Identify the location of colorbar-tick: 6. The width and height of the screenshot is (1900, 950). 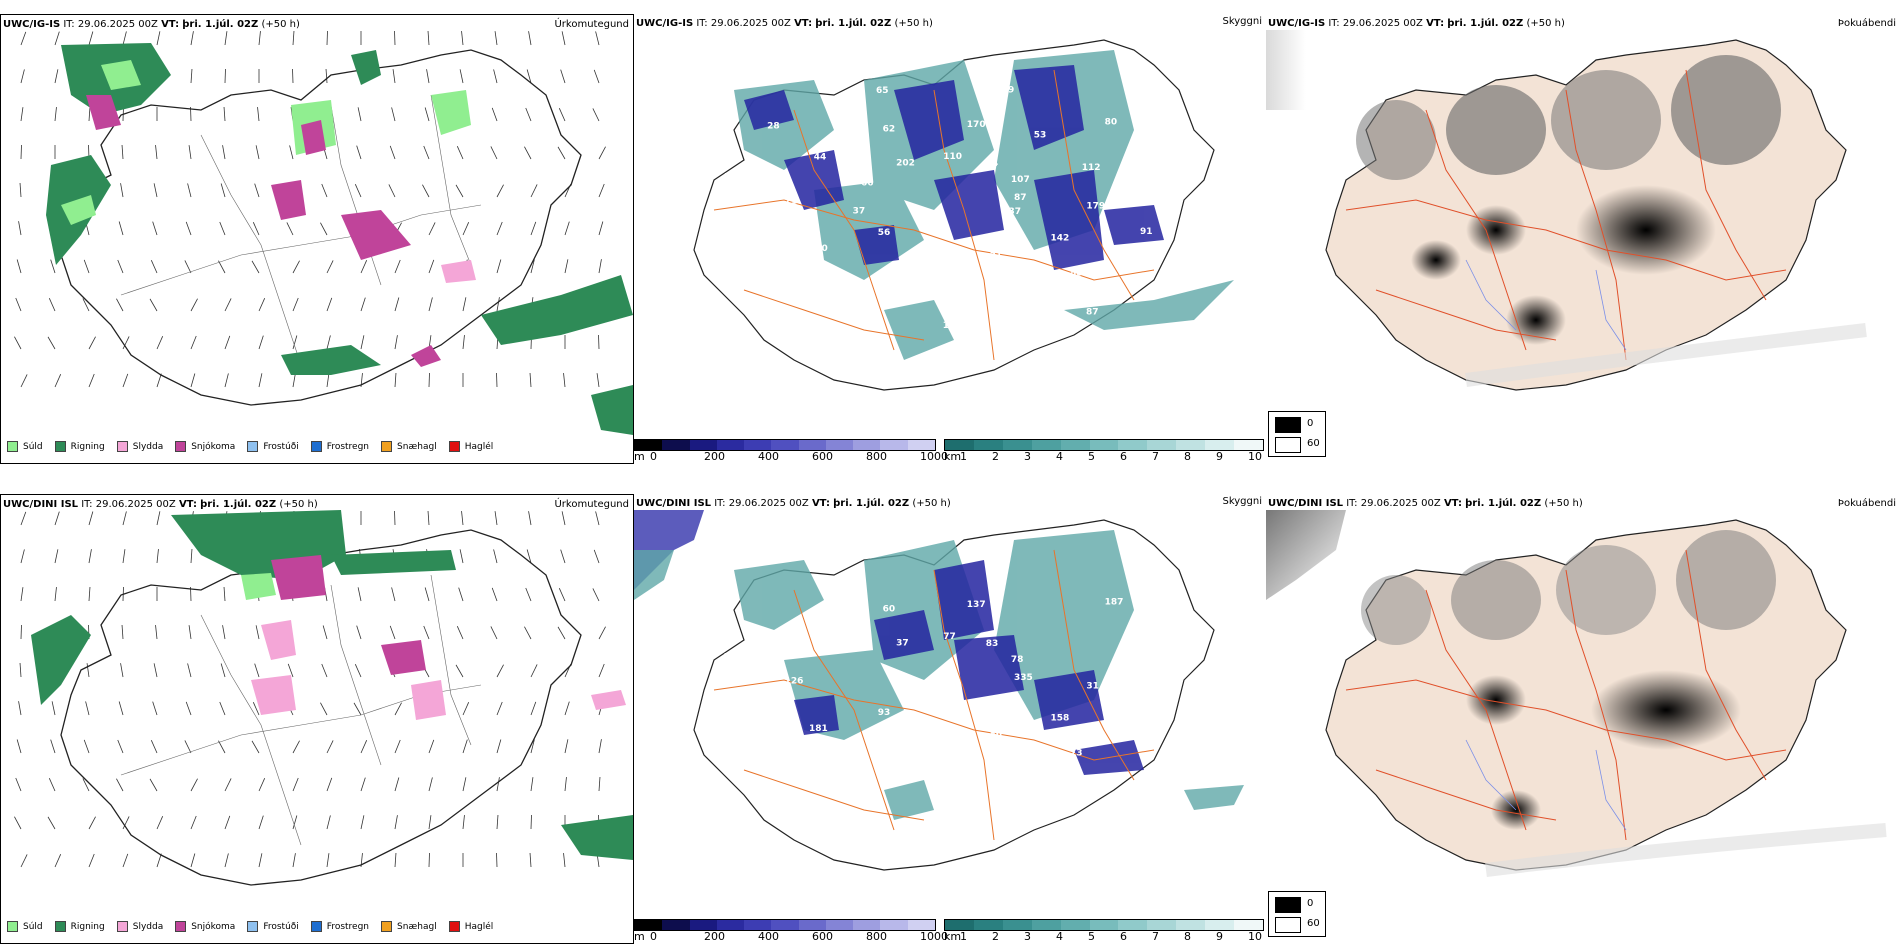
(1123, 936).